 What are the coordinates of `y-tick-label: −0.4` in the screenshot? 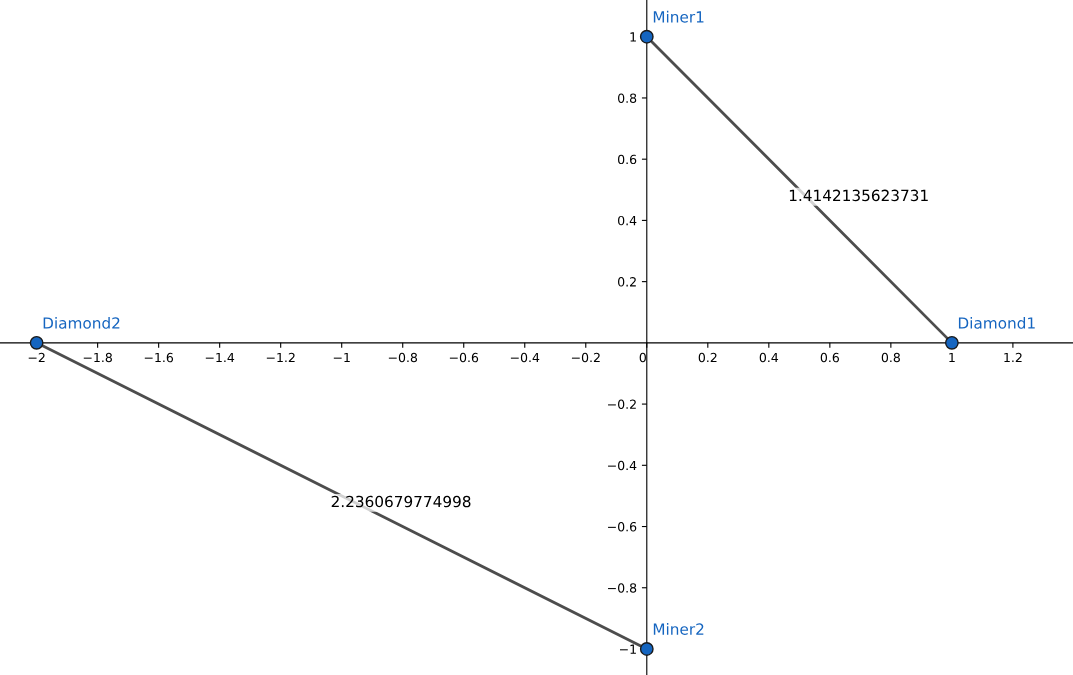 It's located at (622, 465).